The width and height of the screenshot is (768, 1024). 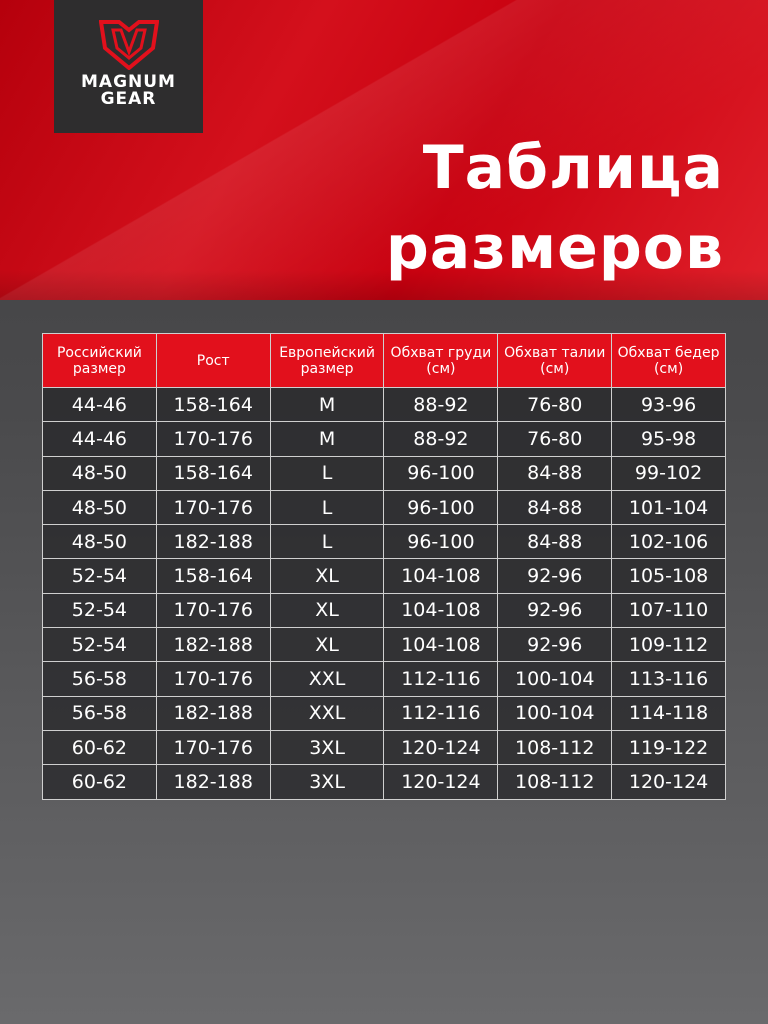 What do you see at coordinates (668, 404) in the screenshot?
I see `table-cell: 93-96` at bounding box center [668, 404].